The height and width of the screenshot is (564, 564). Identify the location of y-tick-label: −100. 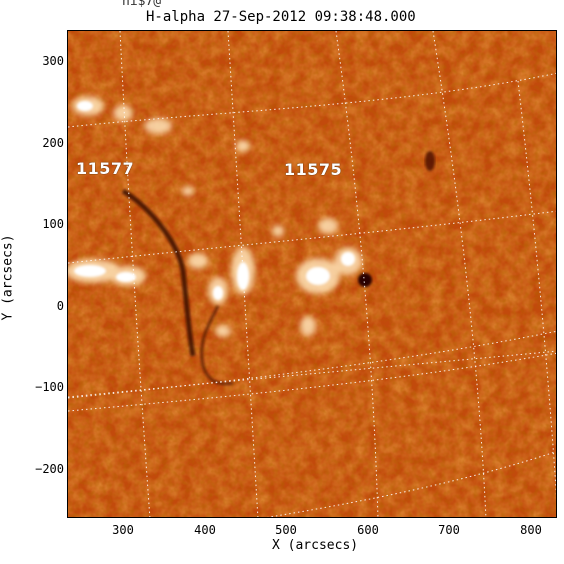
(49, 387).